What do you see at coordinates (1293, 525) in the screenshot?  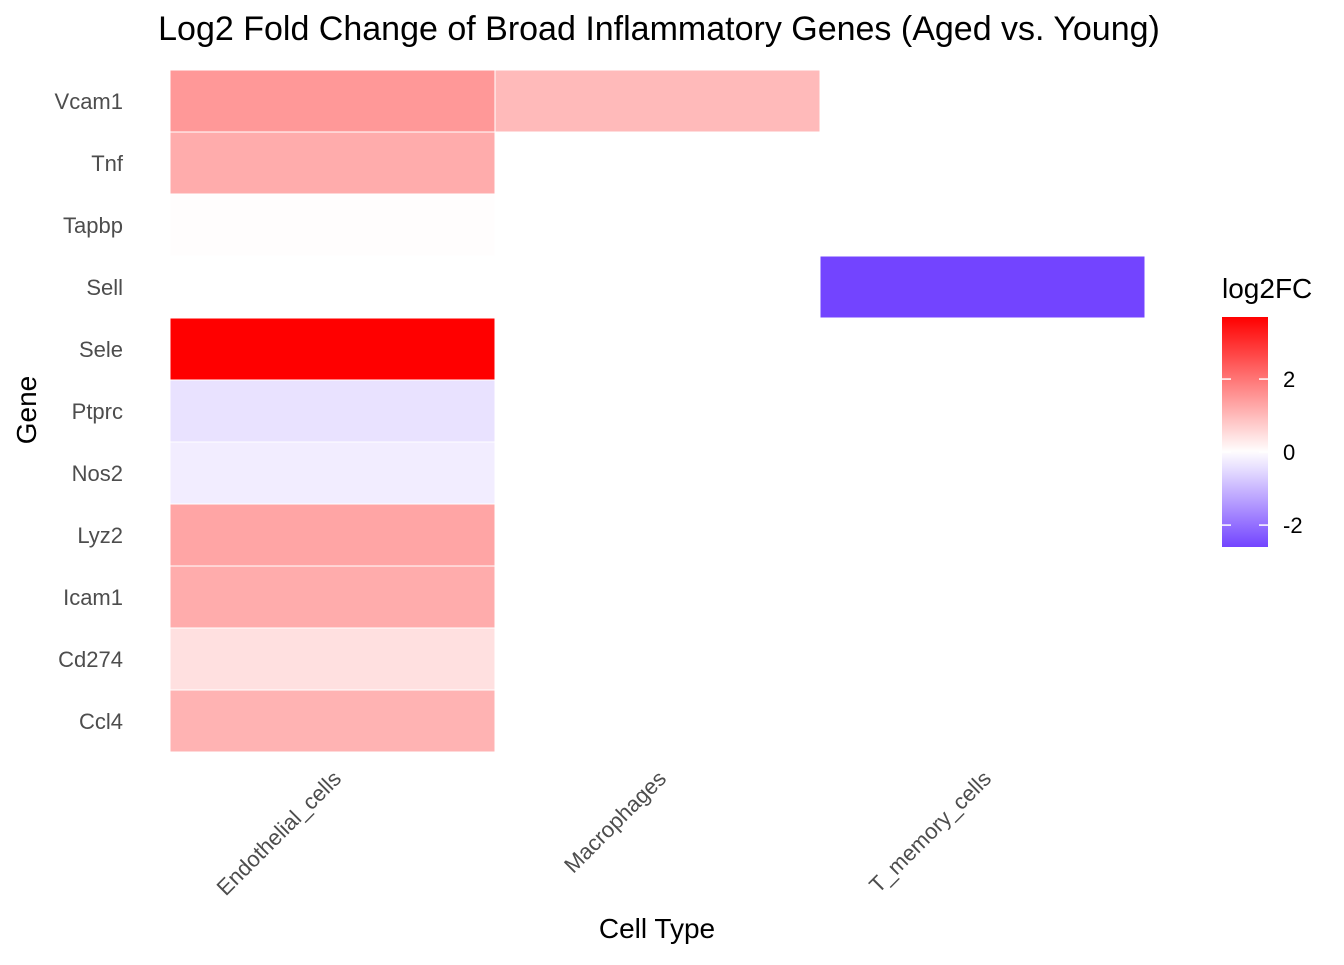 I see `legend-tick-label-neg2: -2` at bounding box center [1293, 525].